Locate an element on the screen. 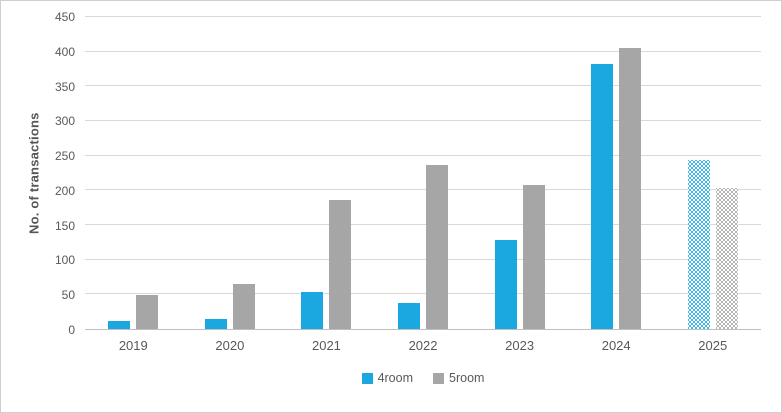 Image resolution: width=782 pixels, height=413 pixels. bar-5room-2023 is located at coordinates (533, 256).